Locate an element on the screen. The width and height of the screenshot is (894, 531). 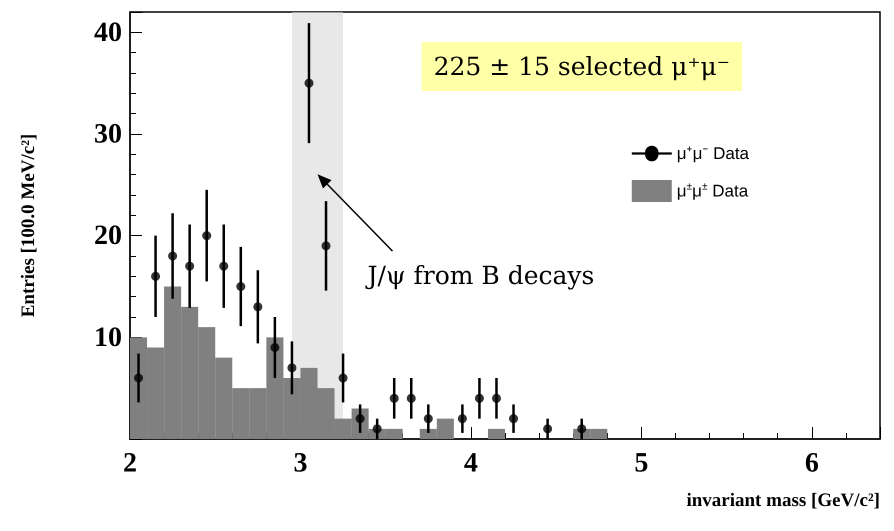
y-tick-label: 40 is located at coordinates (108, 32).